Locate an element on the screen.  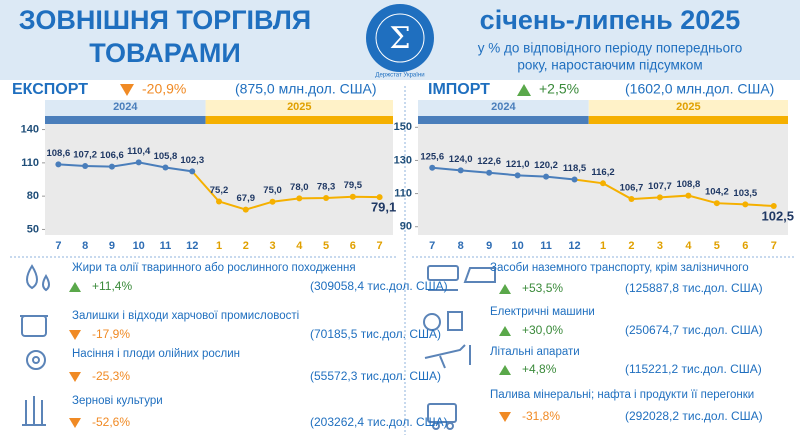
value-label: 106,7 is located at coordinates (632, 188).